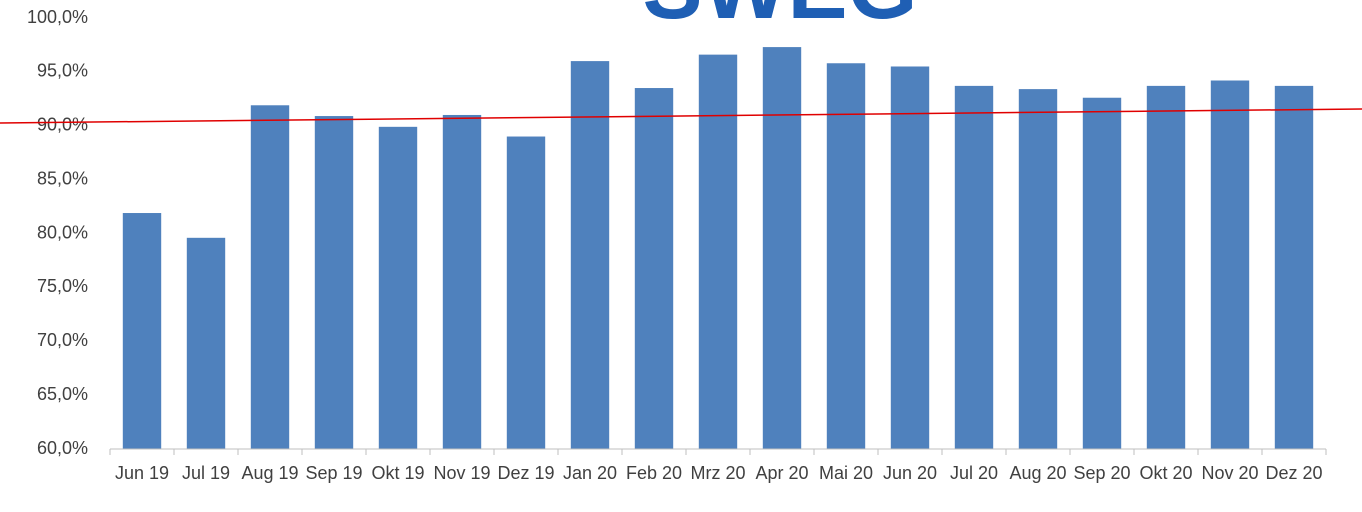 The width and height of the screenshot is (1362, 512). What do you see at coordinates (846, 473) in the screenshot?
I see `x-tick-label: Mai 20` at bounding box center [846, 473].